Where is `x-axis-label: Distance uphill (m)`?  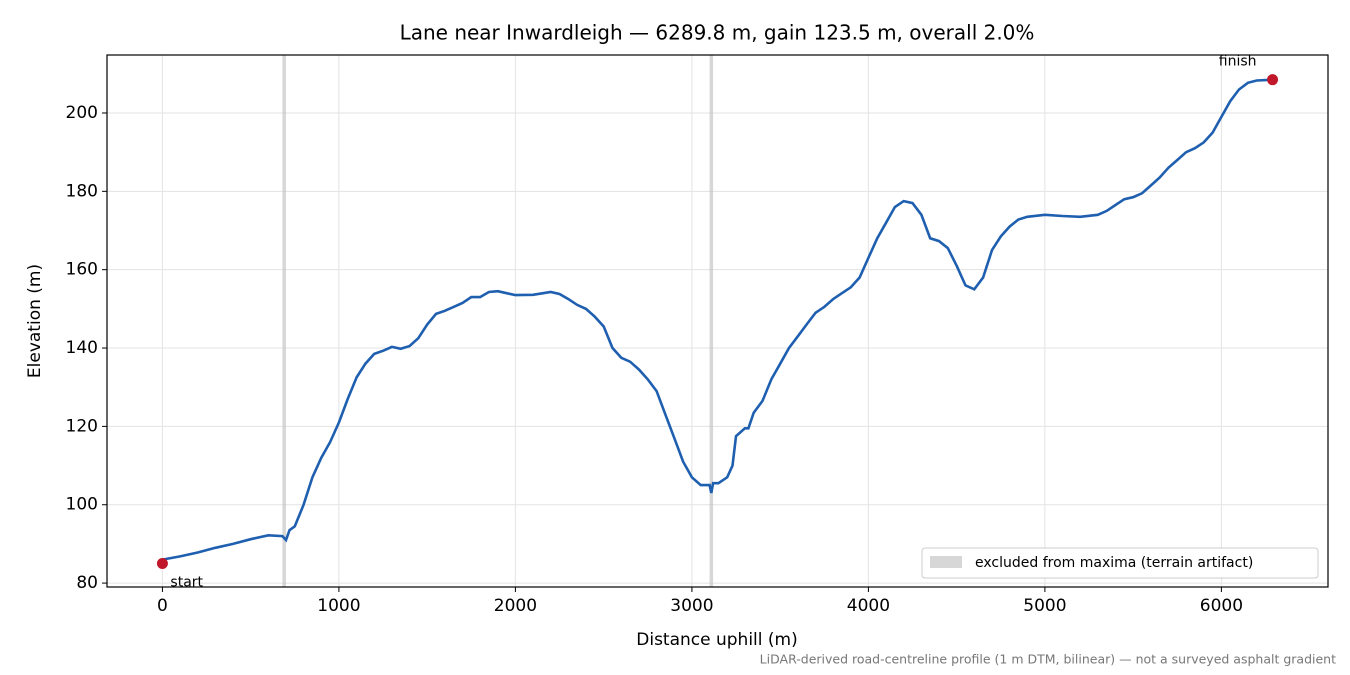 x-axis-label: Distance uphill (m) is located at coordinates (716, 640).